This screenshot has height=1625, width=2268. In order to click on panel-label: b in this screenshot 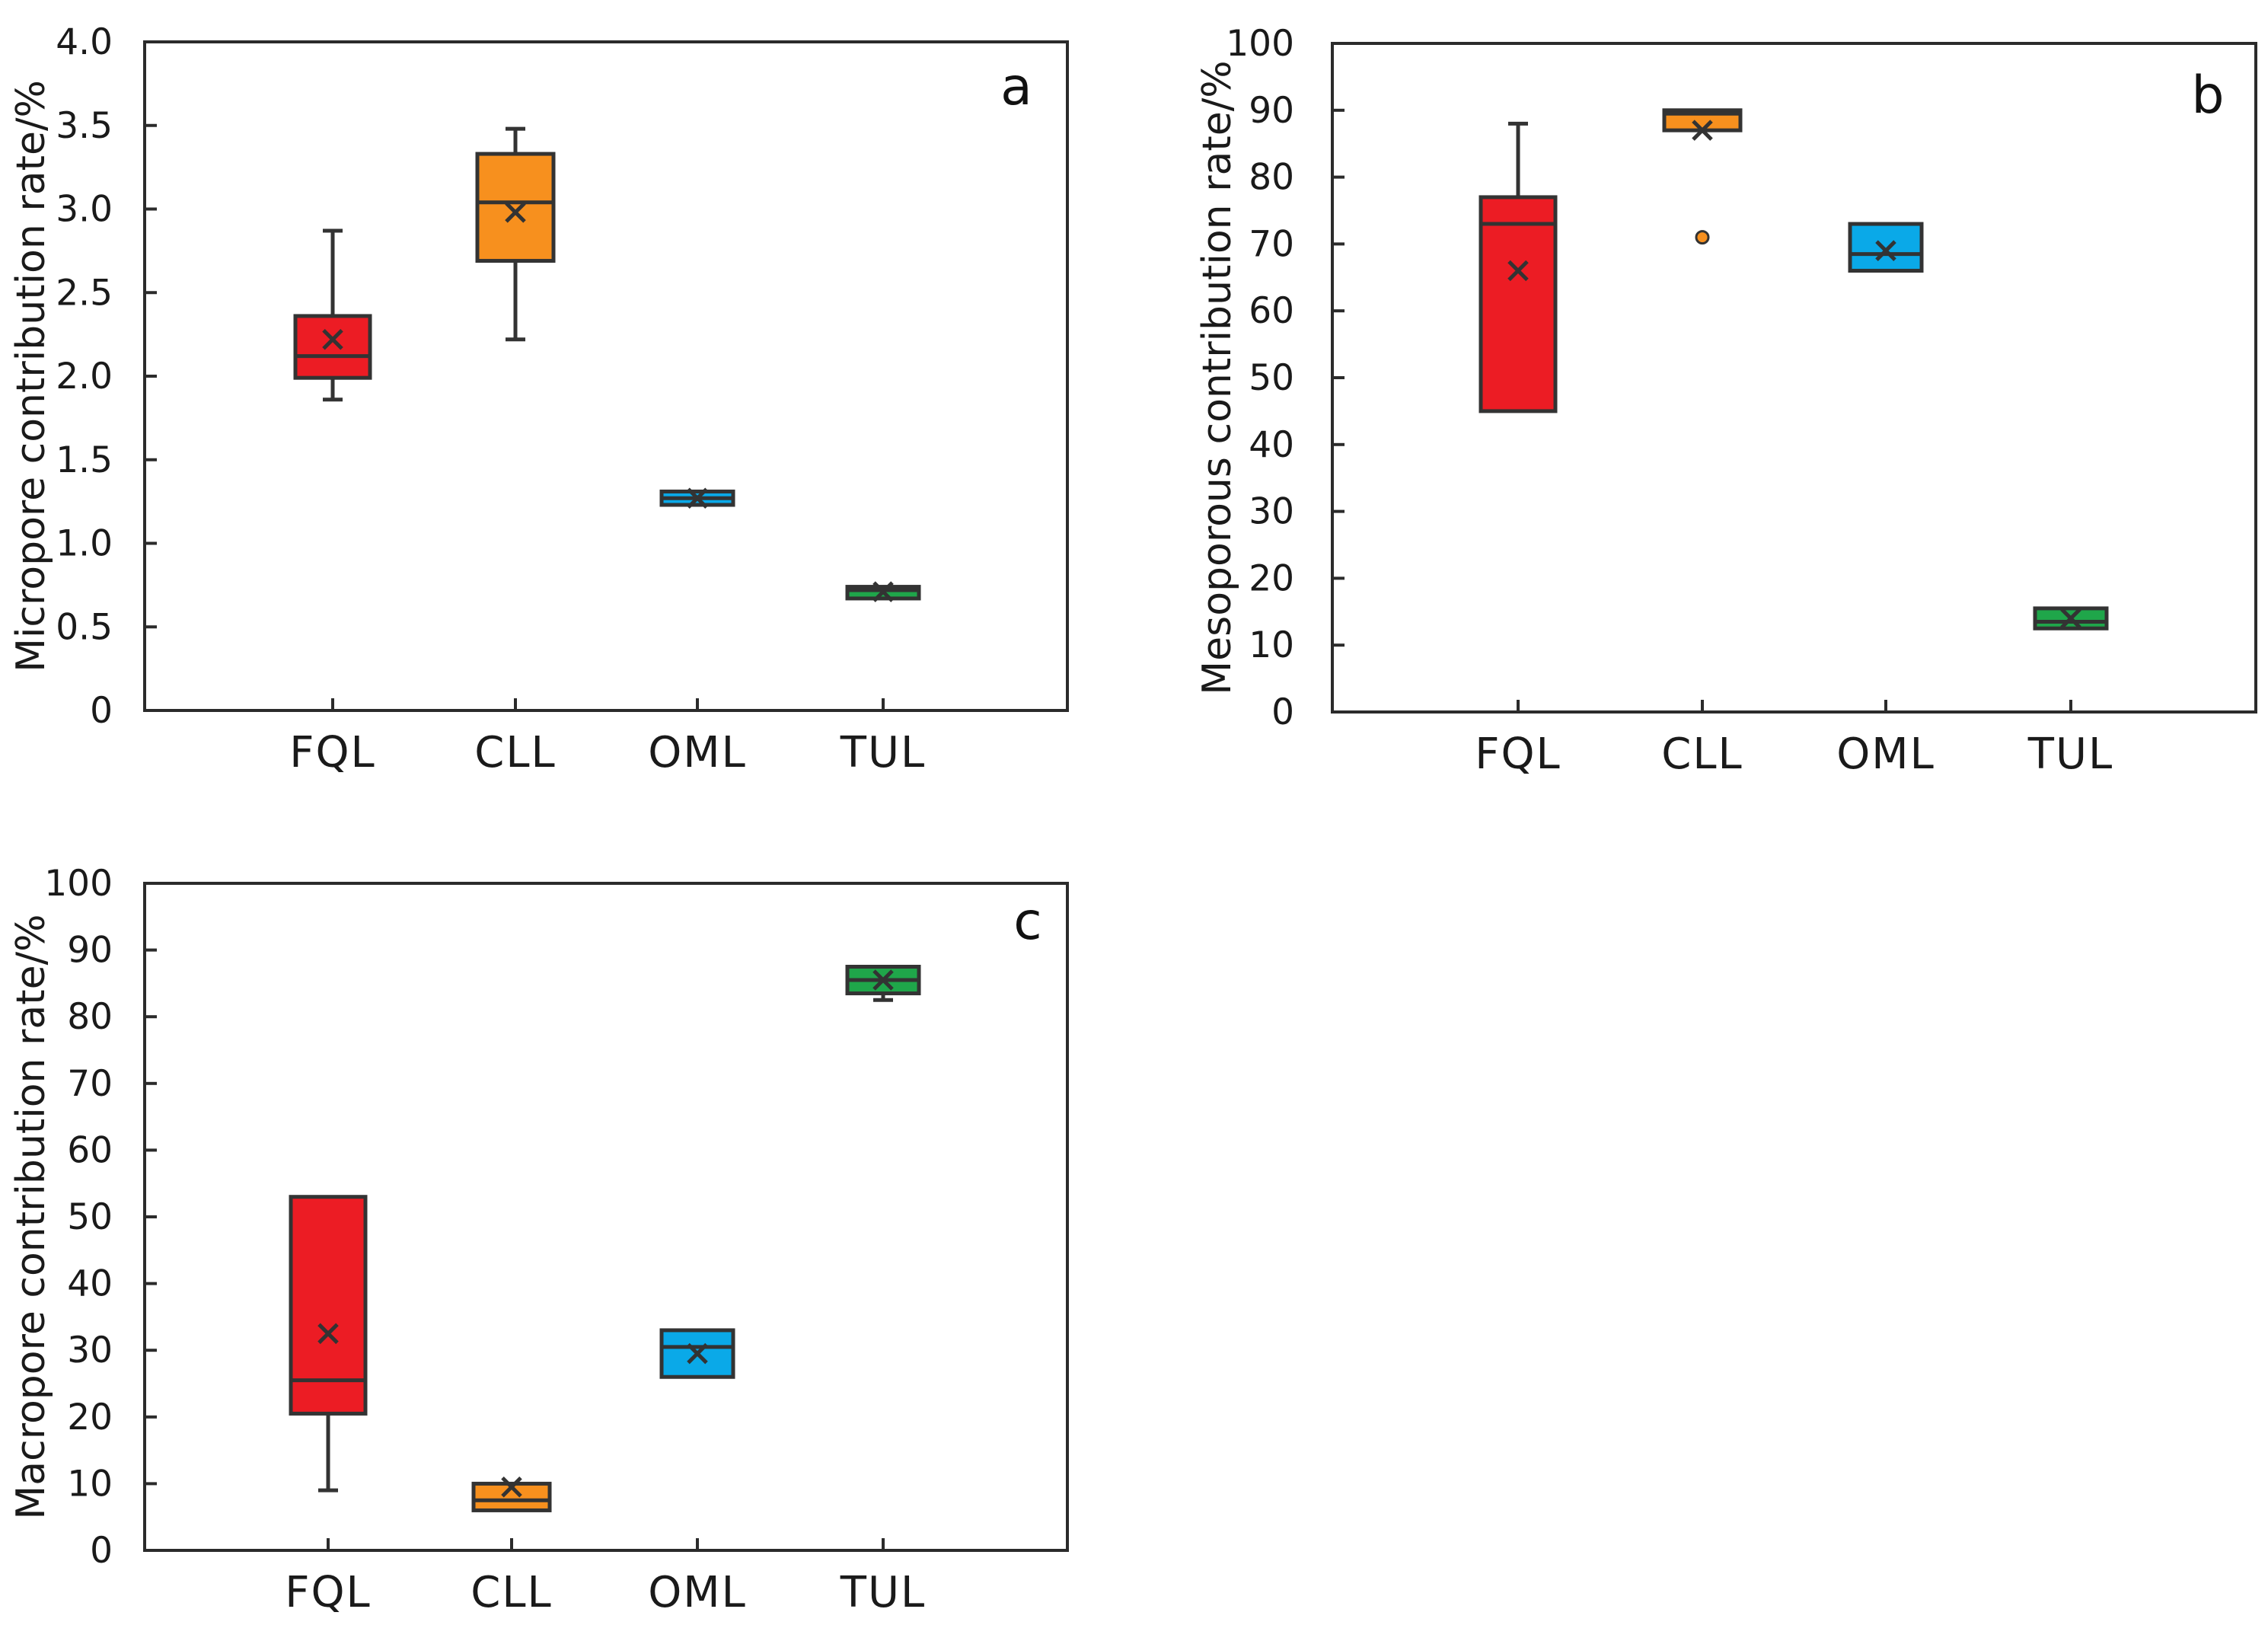, I will do `click(2207, 95)`.